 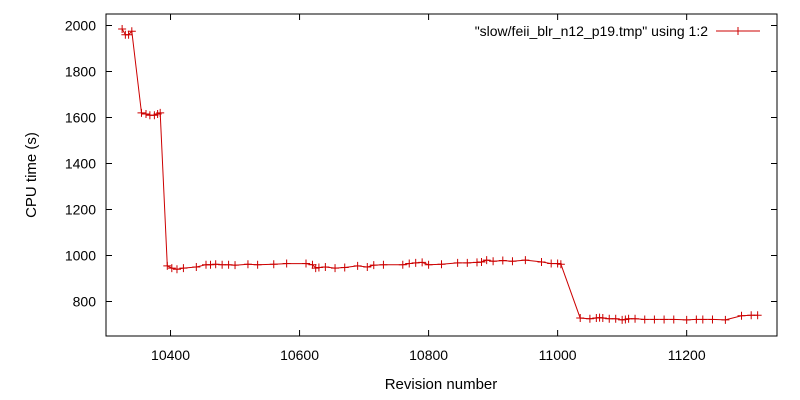 I want to click on y-tick-label: 800, so click(x=85, y=302).